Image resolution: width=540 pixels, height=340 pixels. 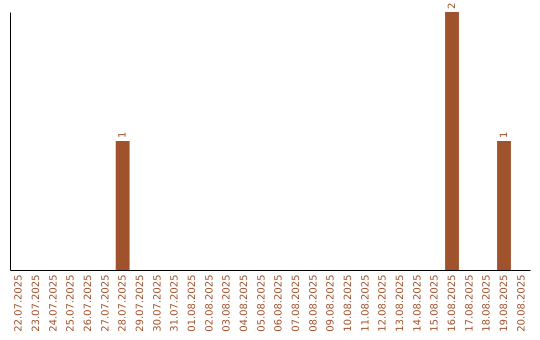 What do you see at coordinates (88, 303) in the screenshot?
I see `x-tick-label: 26.07.2025` at bounding box center [88, 303].